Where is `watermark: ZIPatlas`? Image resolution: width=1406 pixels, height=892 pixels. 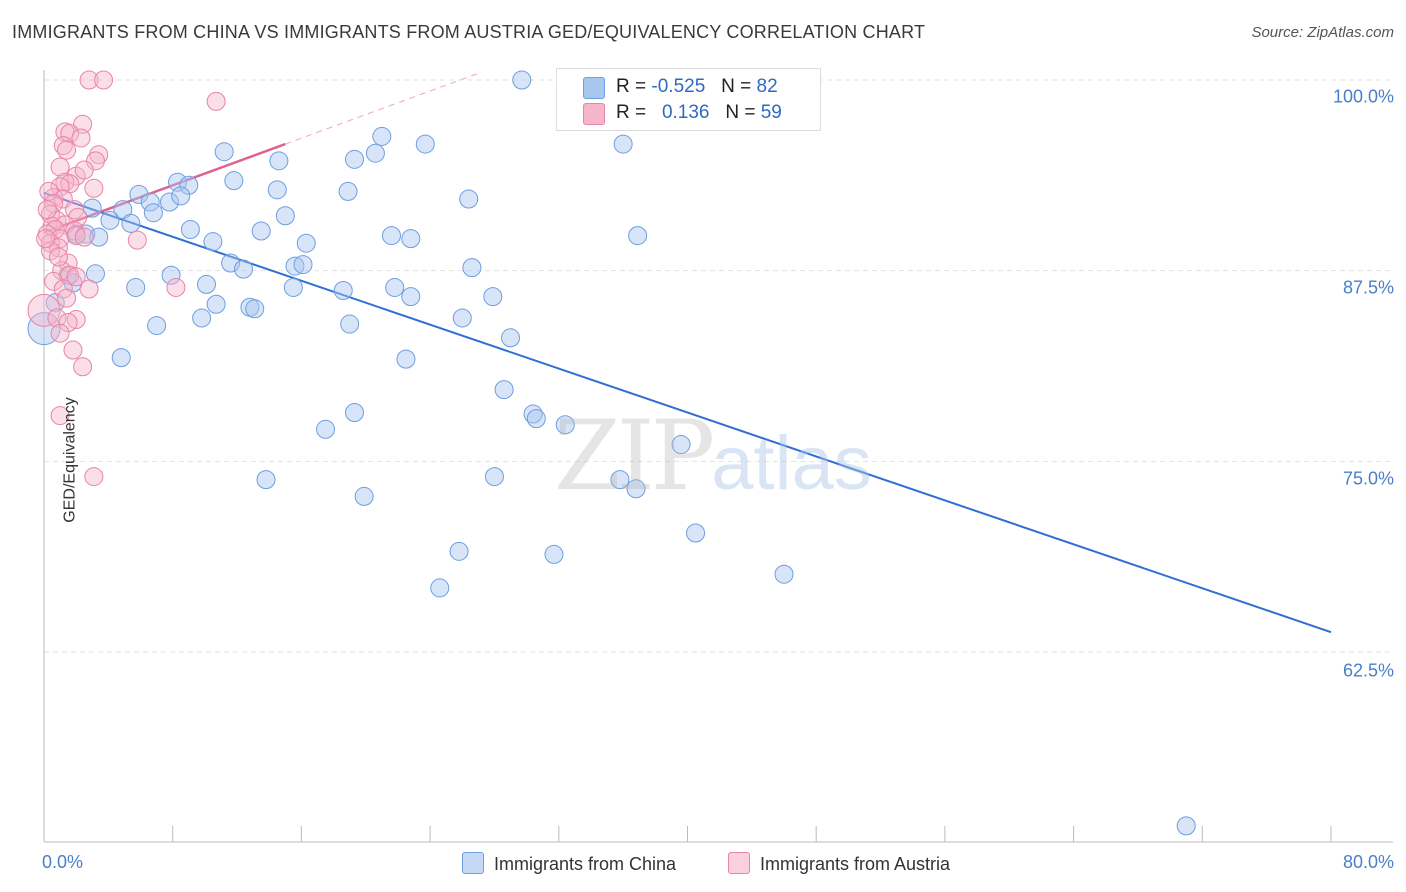
watermark: ZIPatlas is located at coordinates (713, 456).